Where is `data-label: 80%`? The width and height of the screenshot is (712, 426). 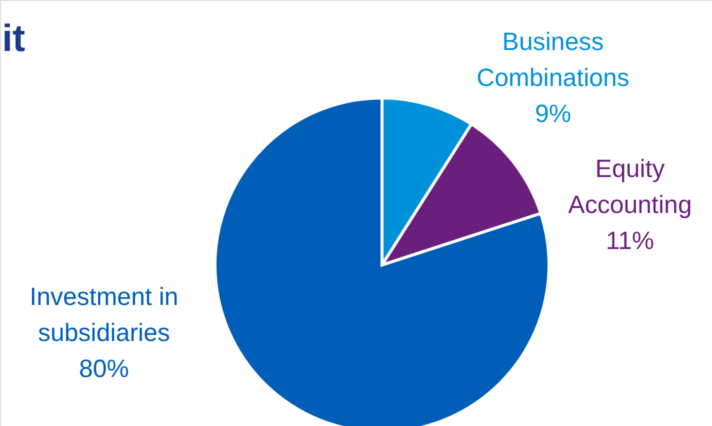
data-label: 80% is located at coordinates (104, 369).